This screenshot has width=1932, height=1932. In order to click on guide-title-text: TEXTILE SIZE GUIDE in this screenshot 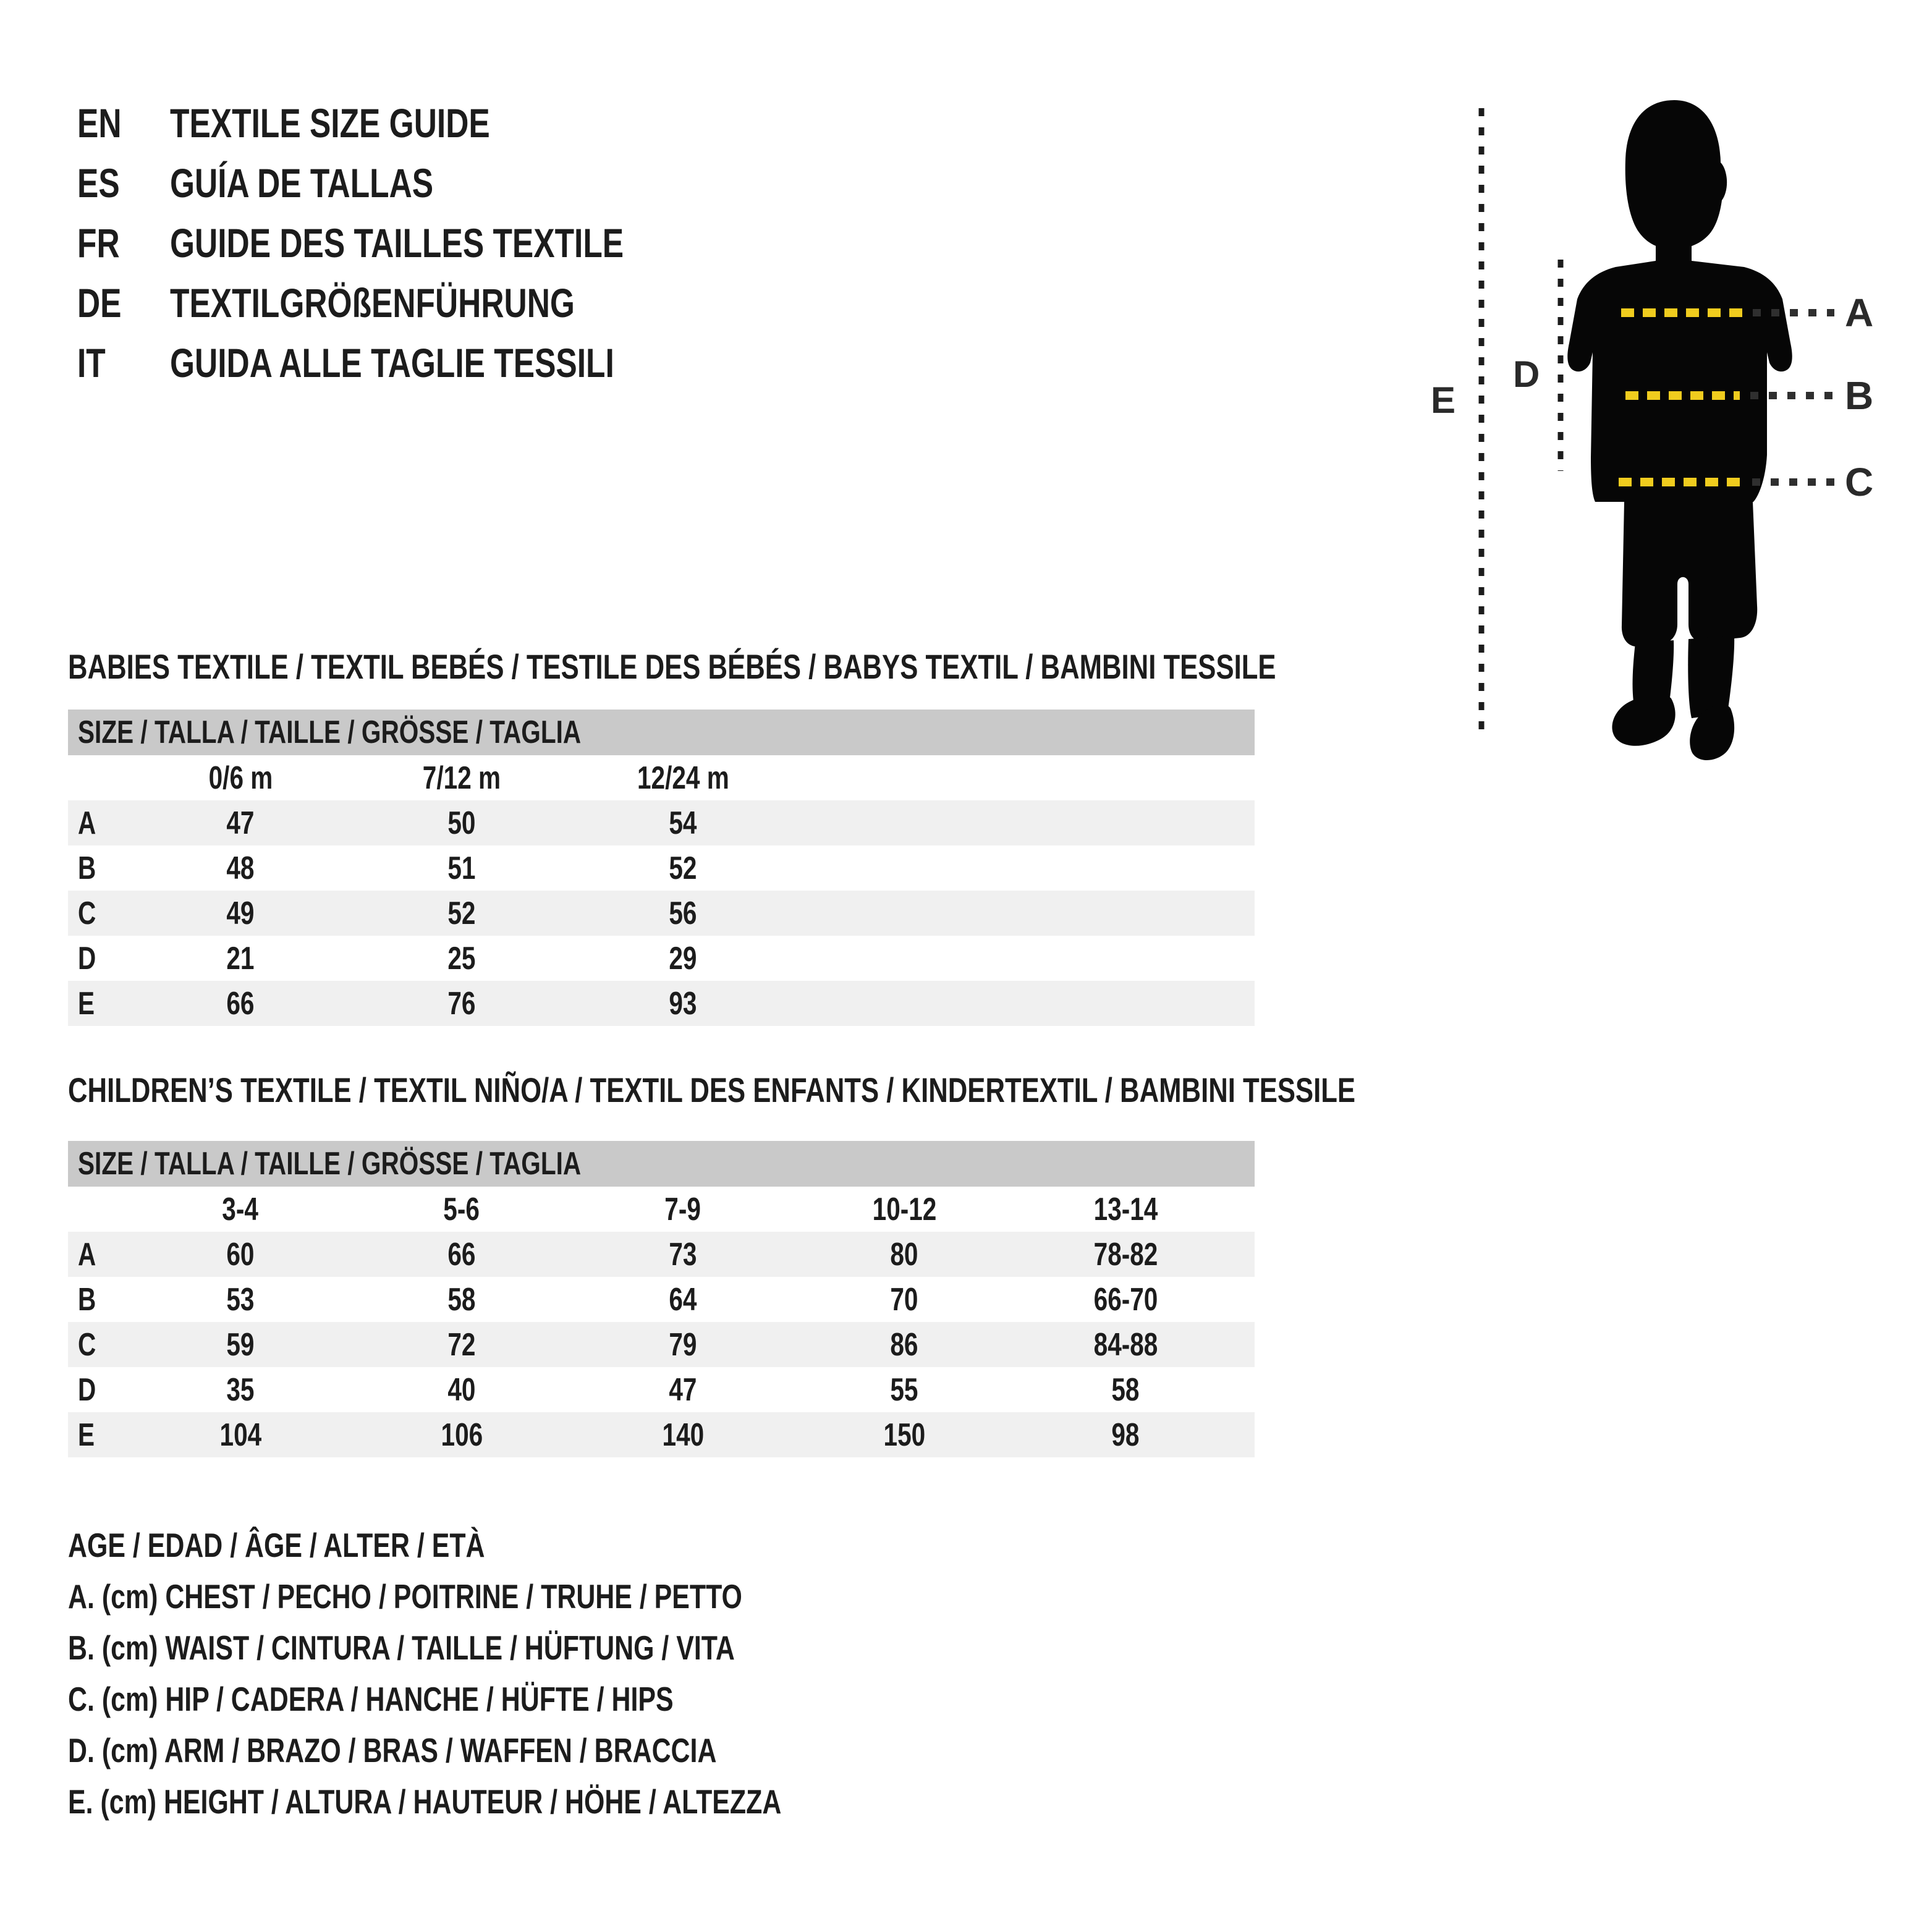, I will do `click(330, 123)`.